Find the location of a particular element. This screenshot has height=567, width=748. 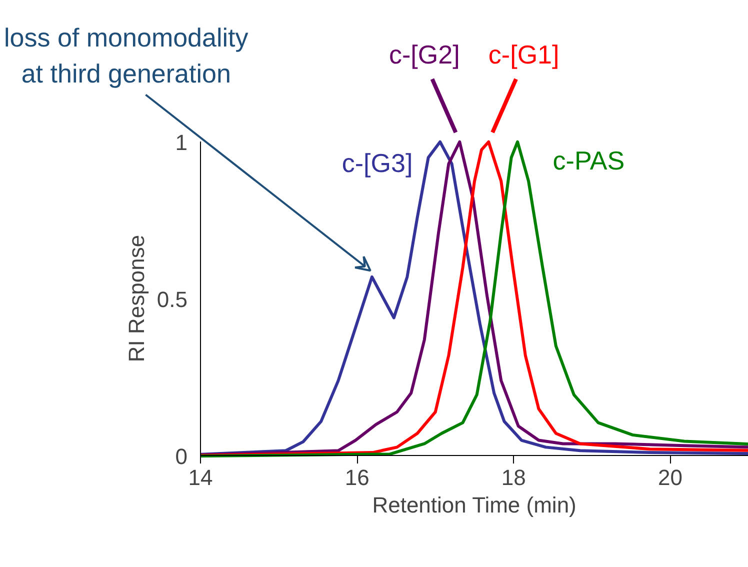

text: c-[G1] is located at coordinates (524, 55).